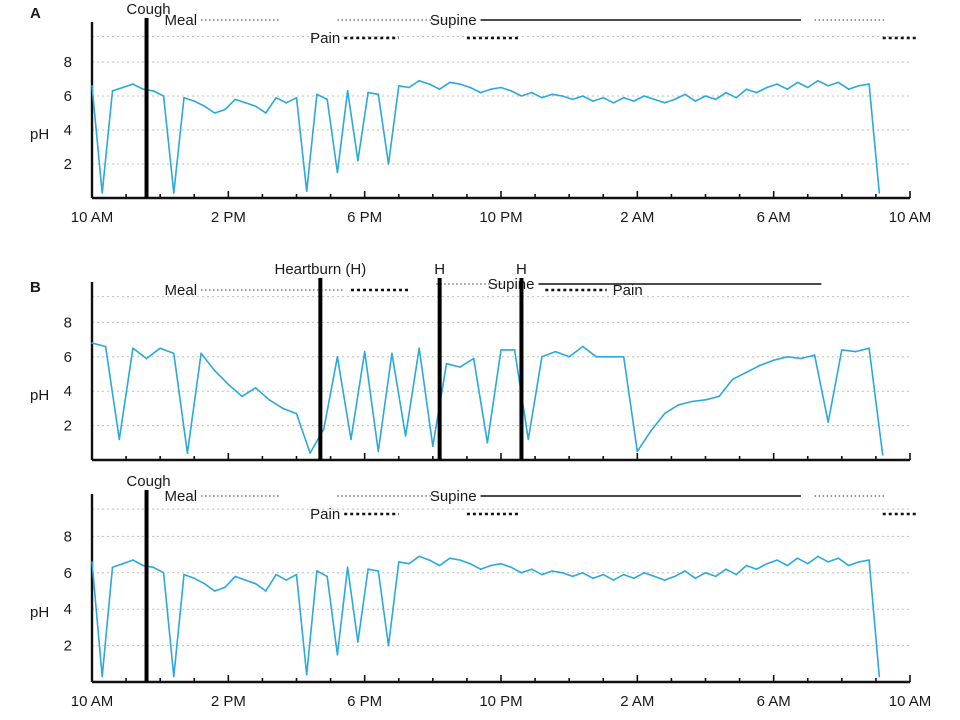 The height and width of the screenshot is (720, 960). What do you see at coordinates (364, 701) in the screenshot?
I see `x-tick-label: 6 PM` at bounding box center [364, 701].